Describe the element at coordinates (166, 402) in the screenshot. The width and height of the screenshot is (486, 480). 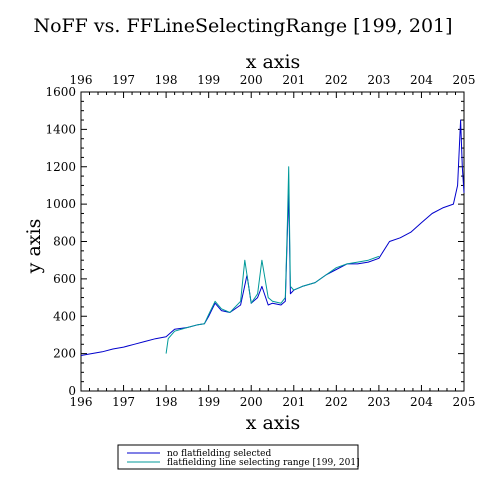
I see `x-tick-label: 198` at that location.